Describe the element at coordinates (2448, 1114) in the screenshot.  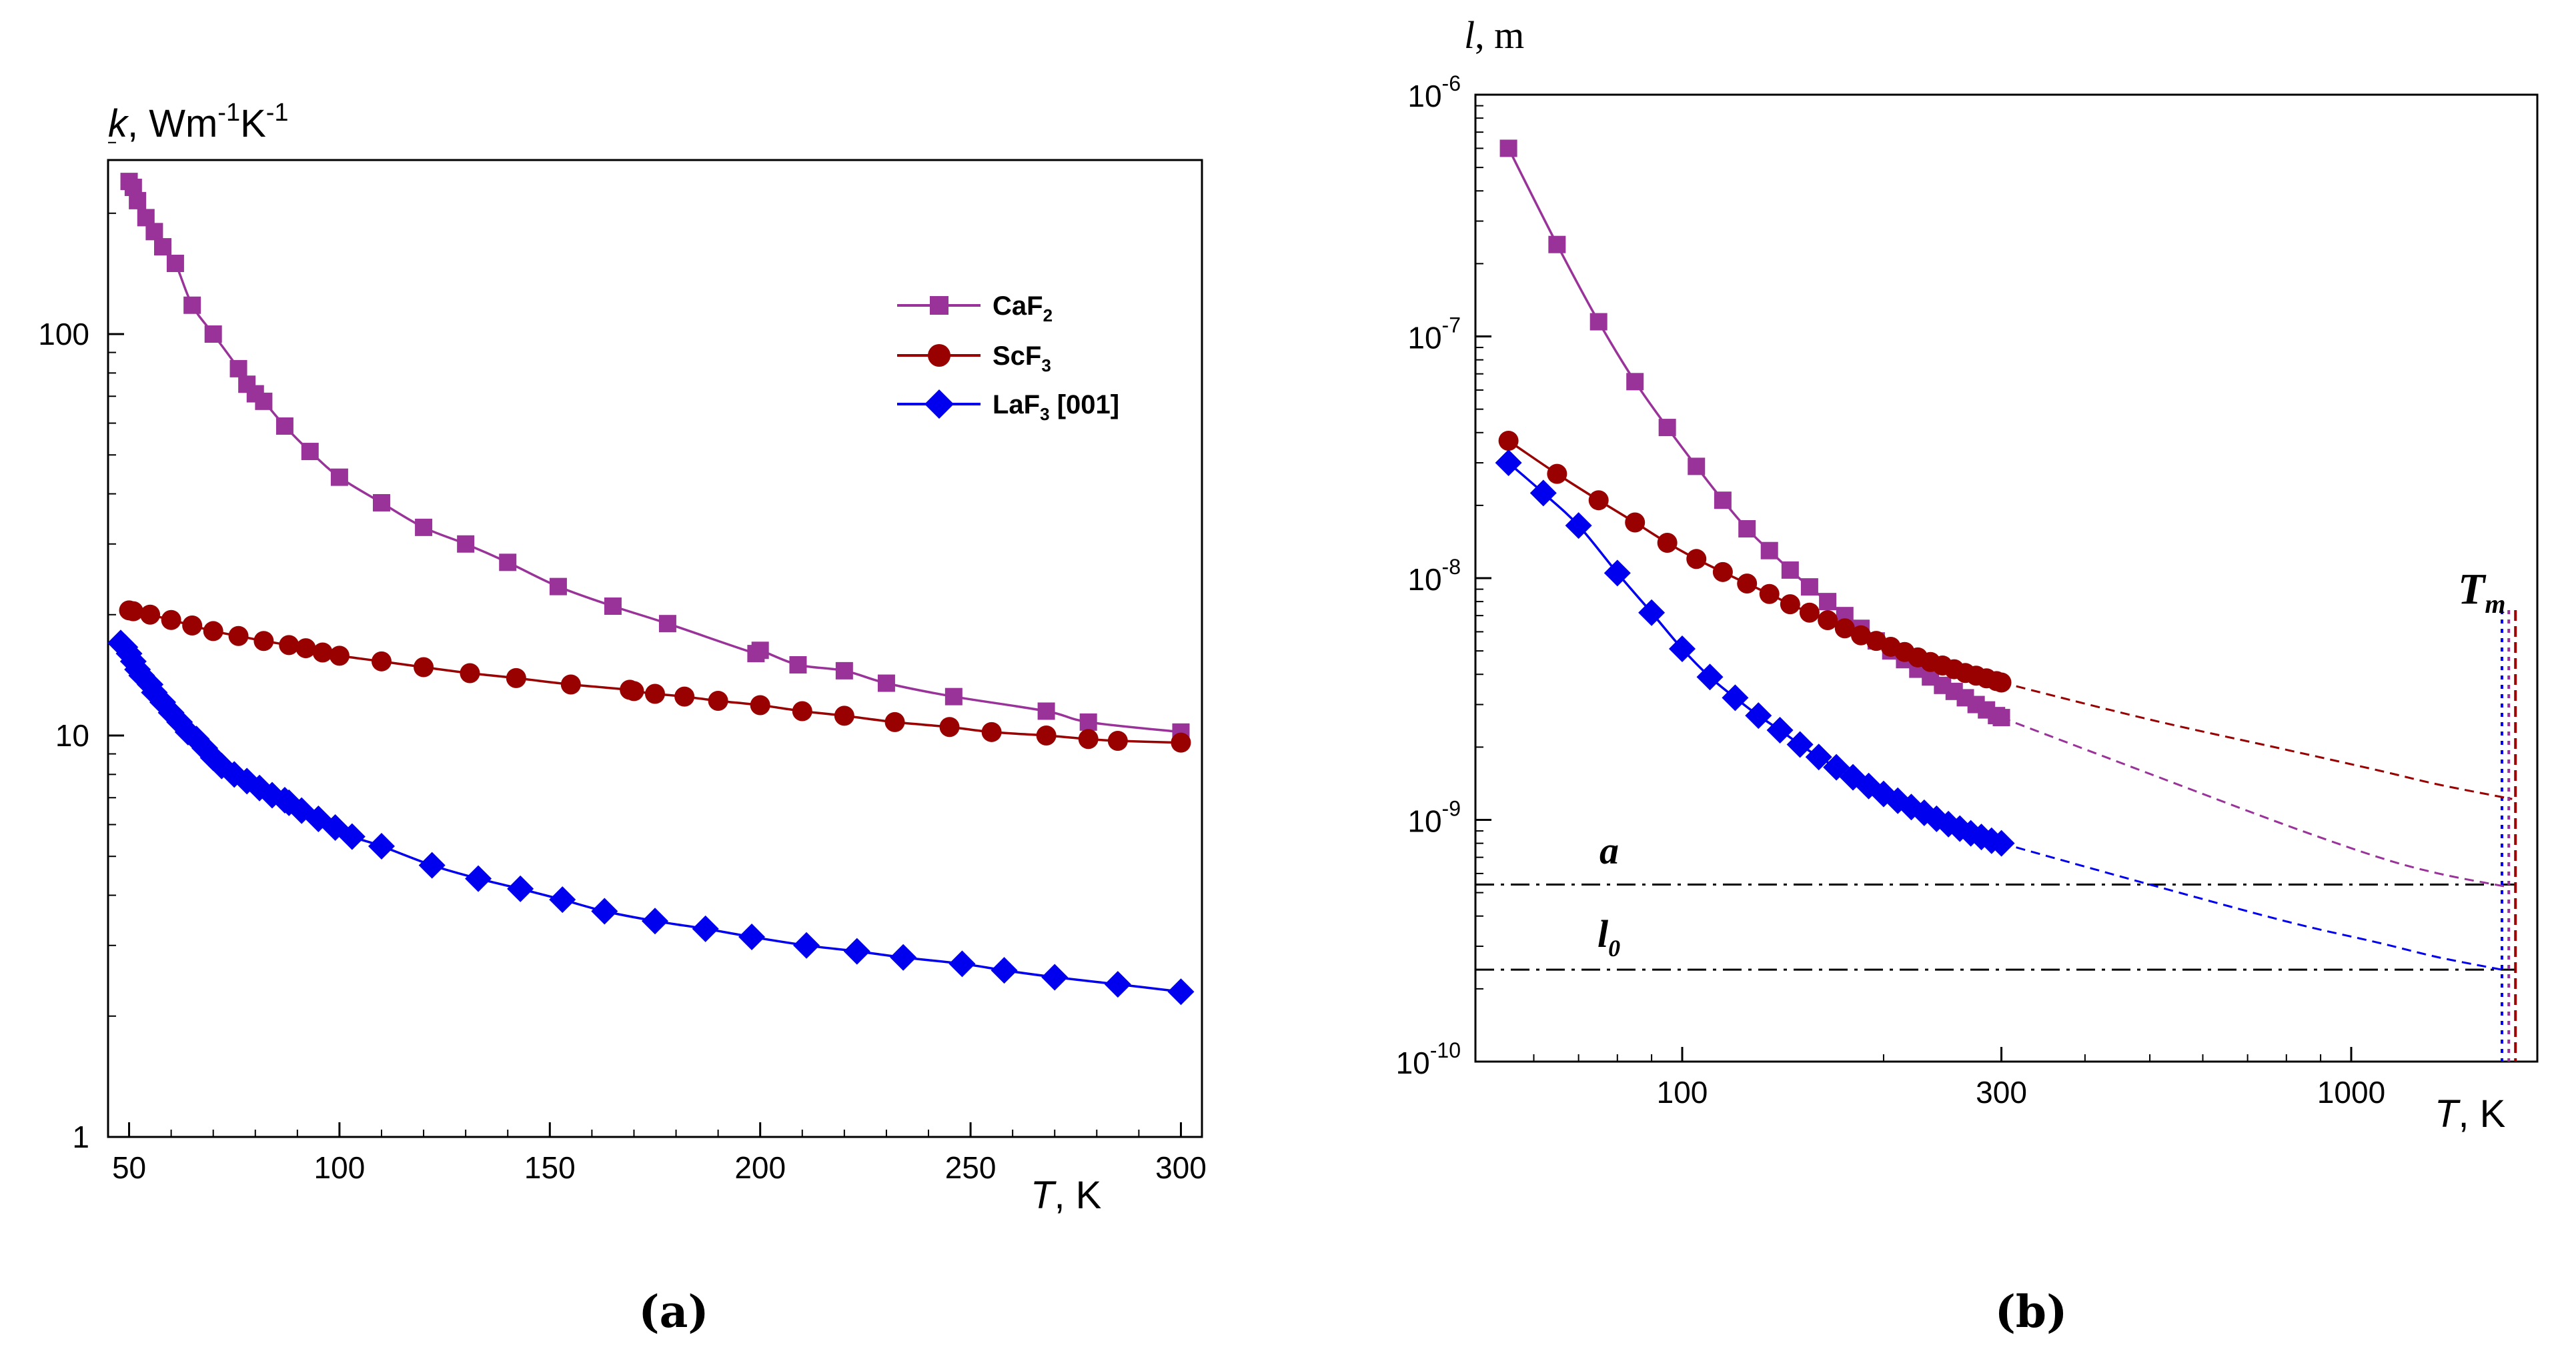
I see `chart-b-x-label-var: T` at that location.